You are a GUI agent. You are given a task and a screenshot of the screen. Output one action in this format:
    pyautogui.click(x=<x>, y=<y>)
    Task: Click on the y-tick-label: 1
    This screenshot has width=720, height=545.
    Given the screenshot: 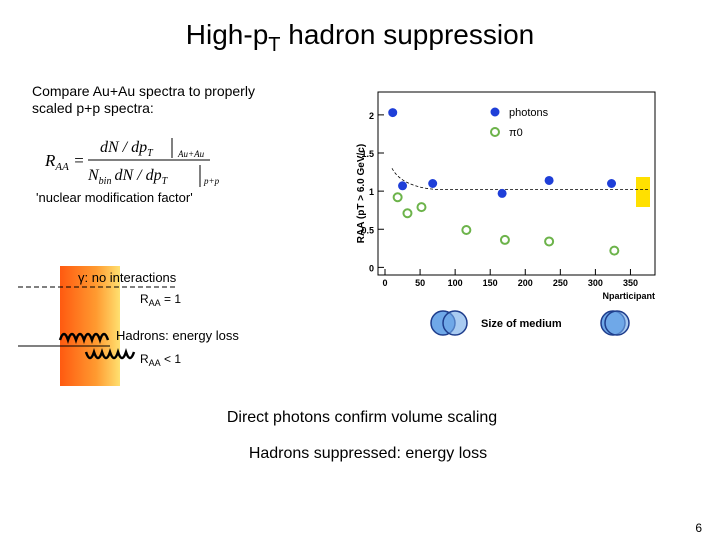 What is the action you would take?
    pyautogui.click(x=371, y=192)
    